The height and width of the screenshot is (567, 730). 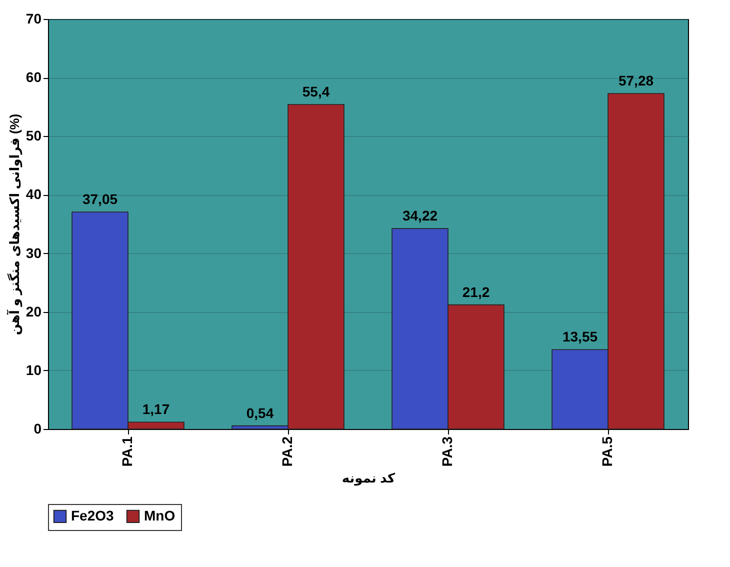 I want to click on data-label: 34,22, so click(x=420, y=216).